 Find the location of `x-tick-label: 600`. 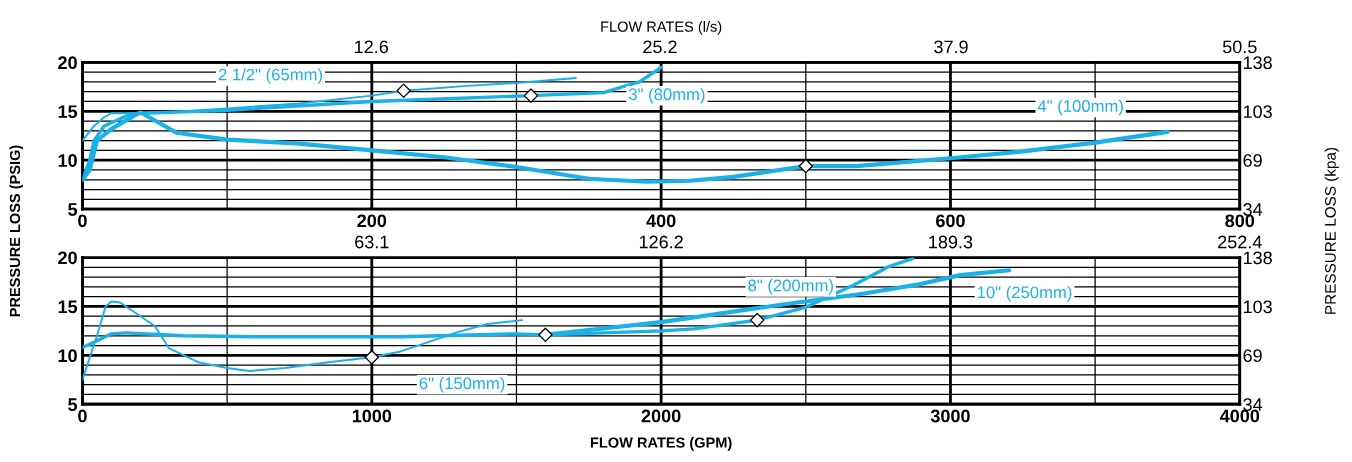

x-tick-label: 600 is located at coordinates (950, 221).